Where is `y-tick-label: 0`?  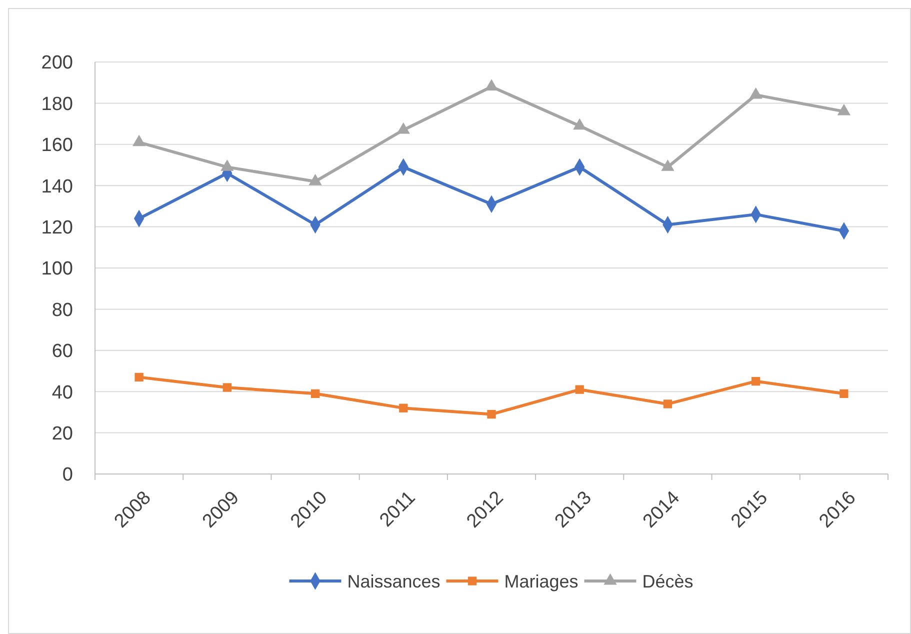 y-tick-label: 0 is located at coordinates (67, 475).